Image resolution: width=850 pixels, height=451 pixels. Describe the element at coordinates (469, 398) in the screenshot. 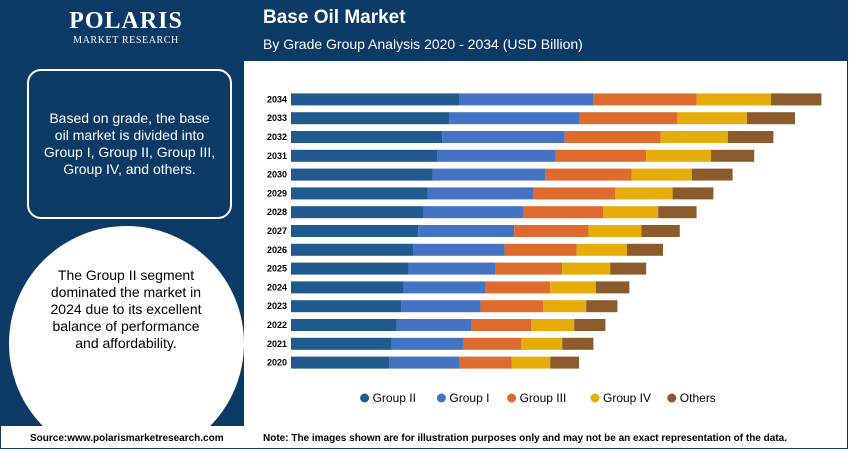

I see `legend-label: Group I` at that location.